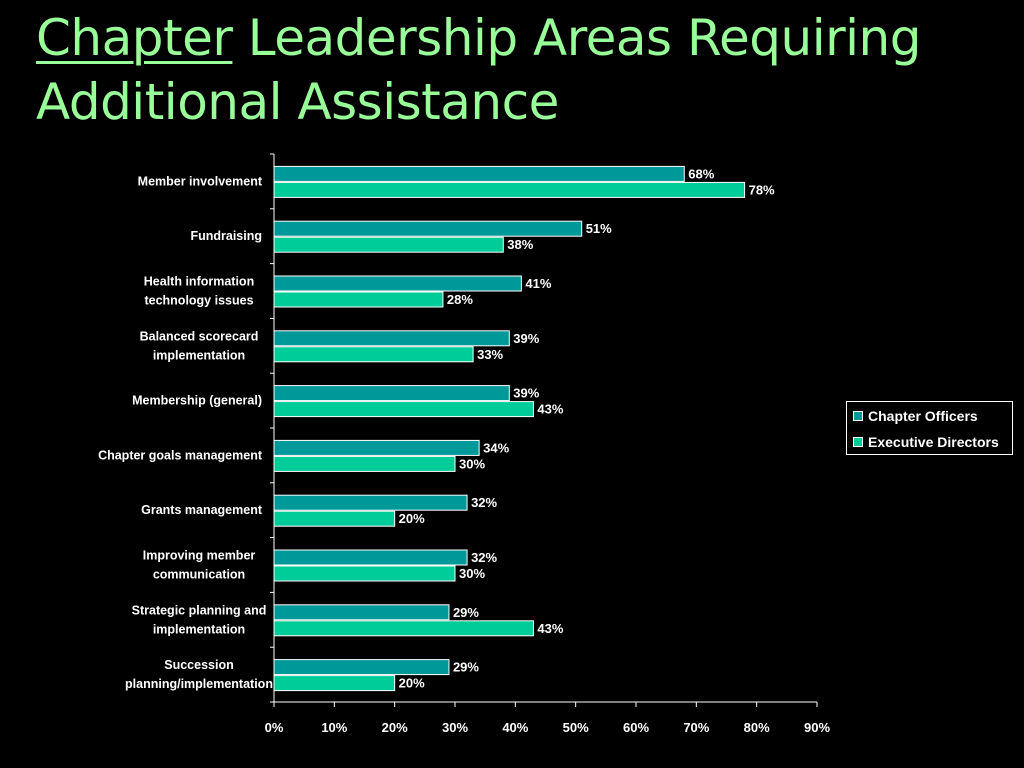 This screenshot has width=1024, height=768. Describe the element at coordinates (929, 428) in the screenshot. I see `chart-legend: Chapter Officers Executive Directors` at that location.